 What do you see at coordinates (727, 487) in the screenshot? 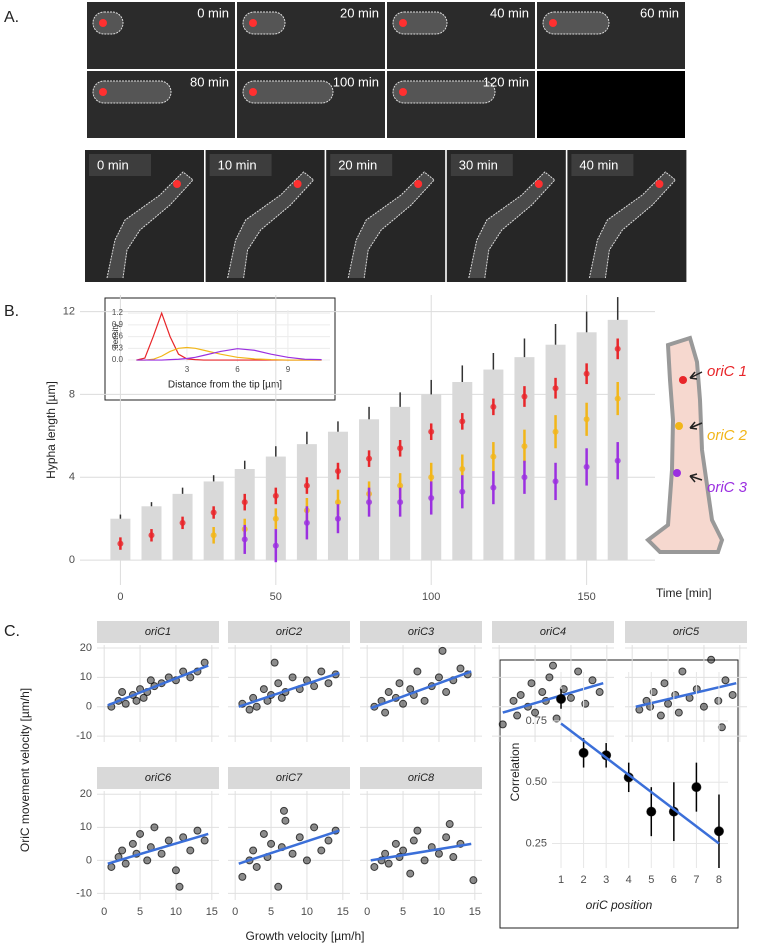
I see `legend-label: oriC 3` at bounding box center [727, 487].